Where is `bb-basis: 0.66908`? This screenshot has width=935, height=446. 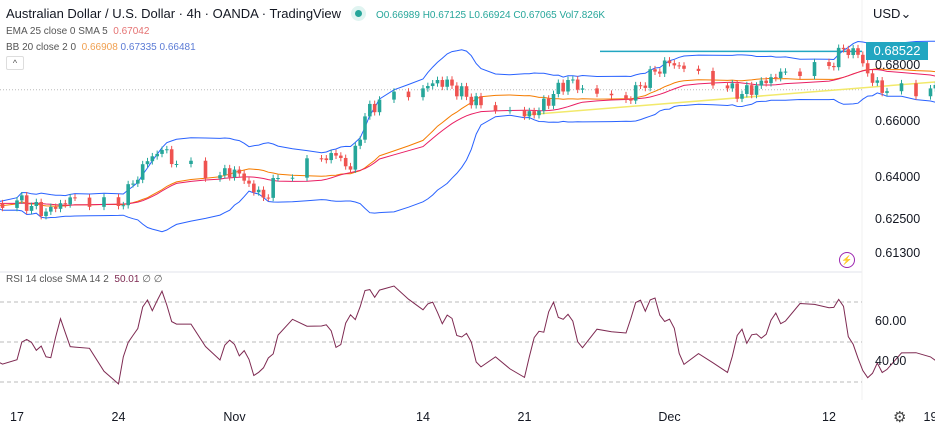
bb-basis: 0.66908 is located at coordinates (99, 47).